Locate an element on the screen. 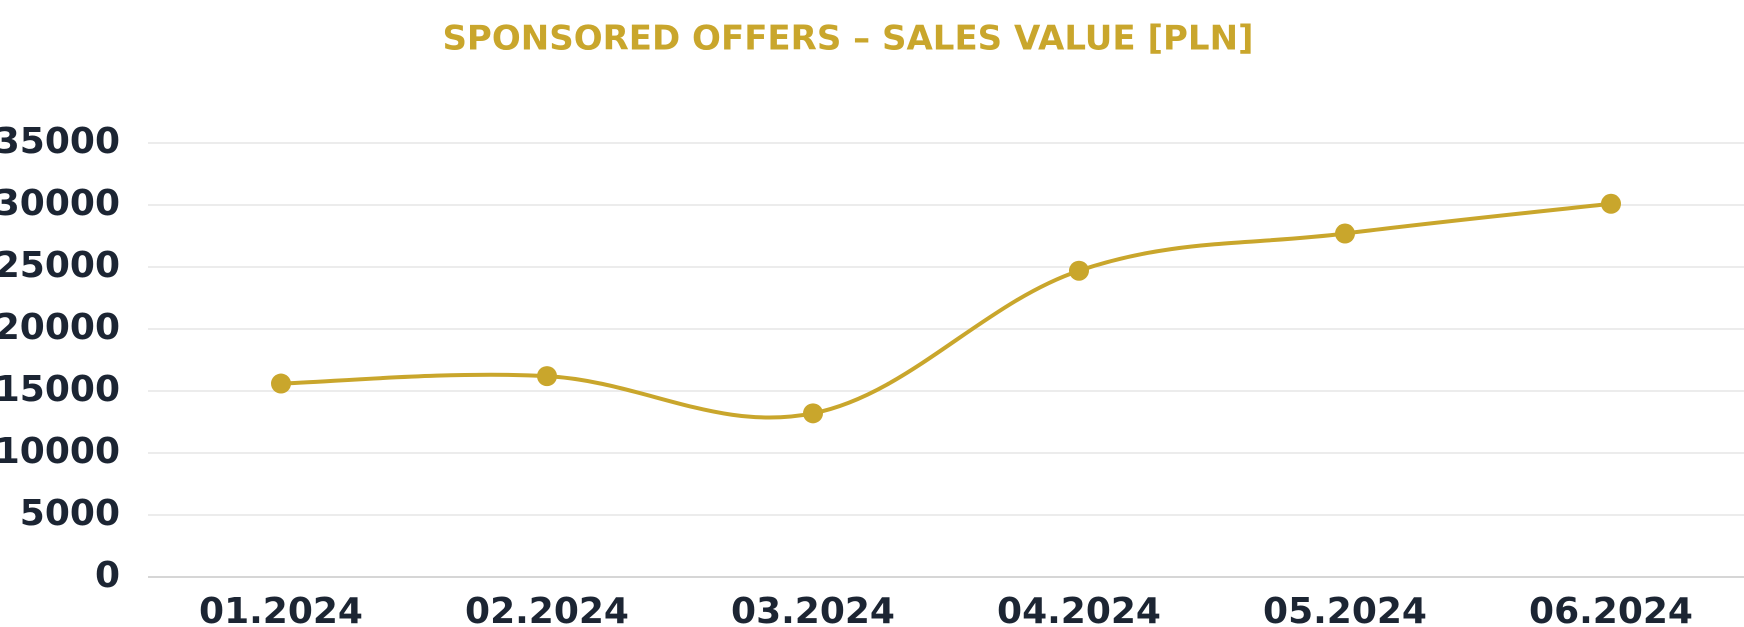  chart-title: SPONSORED OFFERS – SALES VALUE [PLN] is located at coordinates (847, 39).